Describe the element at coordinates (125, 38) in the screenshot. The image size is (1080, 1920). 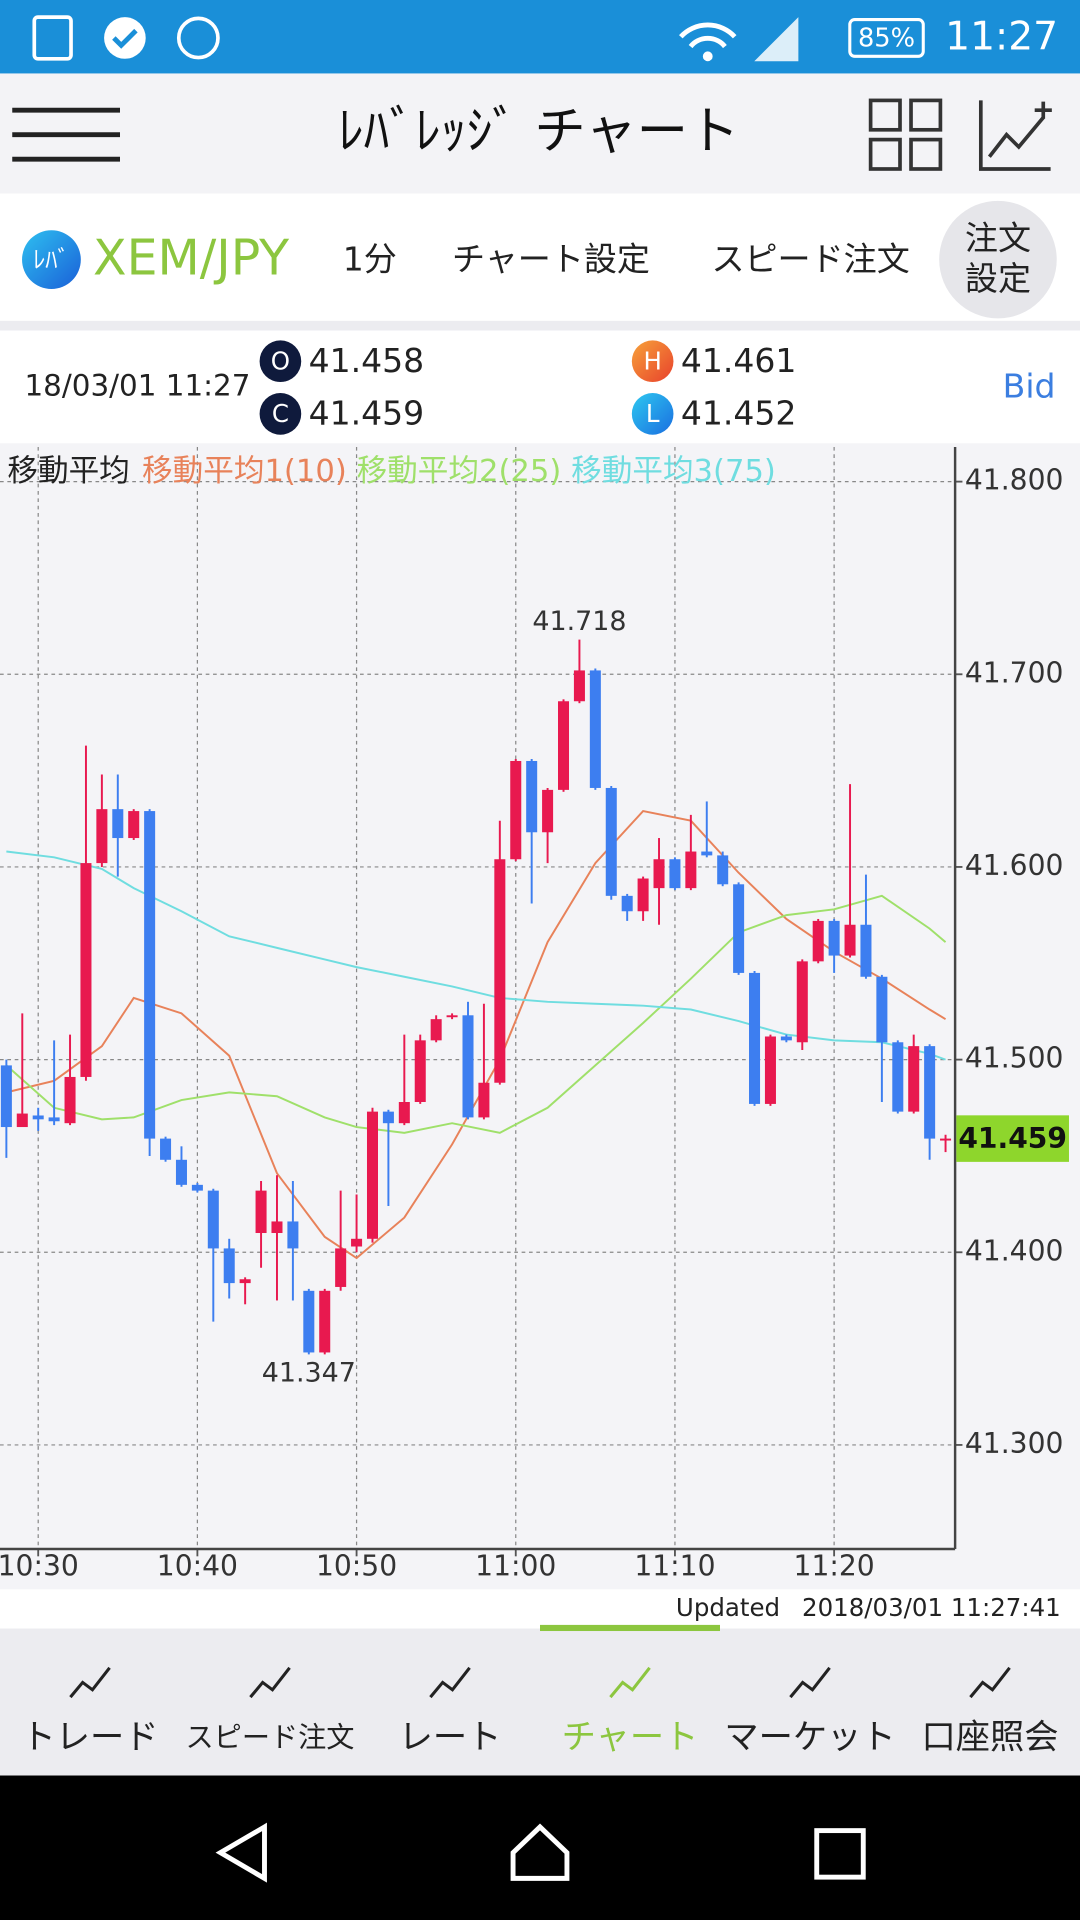
I see `check-mark` at that location.